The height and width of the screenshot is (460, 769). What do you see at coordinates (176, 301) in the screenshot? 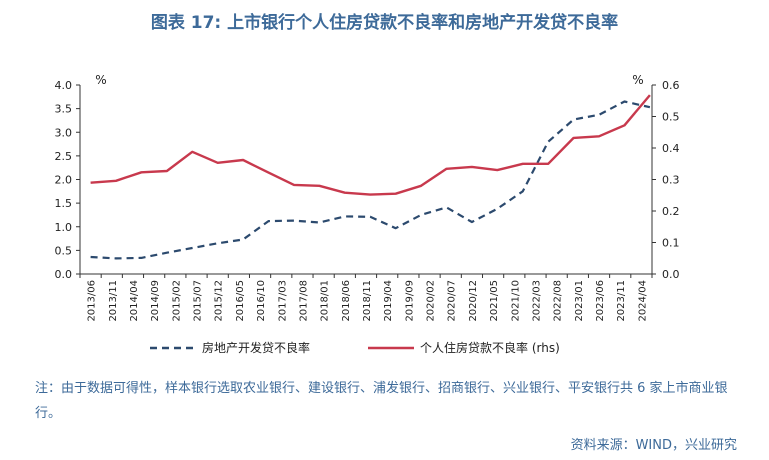
I see `x-tick-label: 2015/02` at bounding box center [176, 301].